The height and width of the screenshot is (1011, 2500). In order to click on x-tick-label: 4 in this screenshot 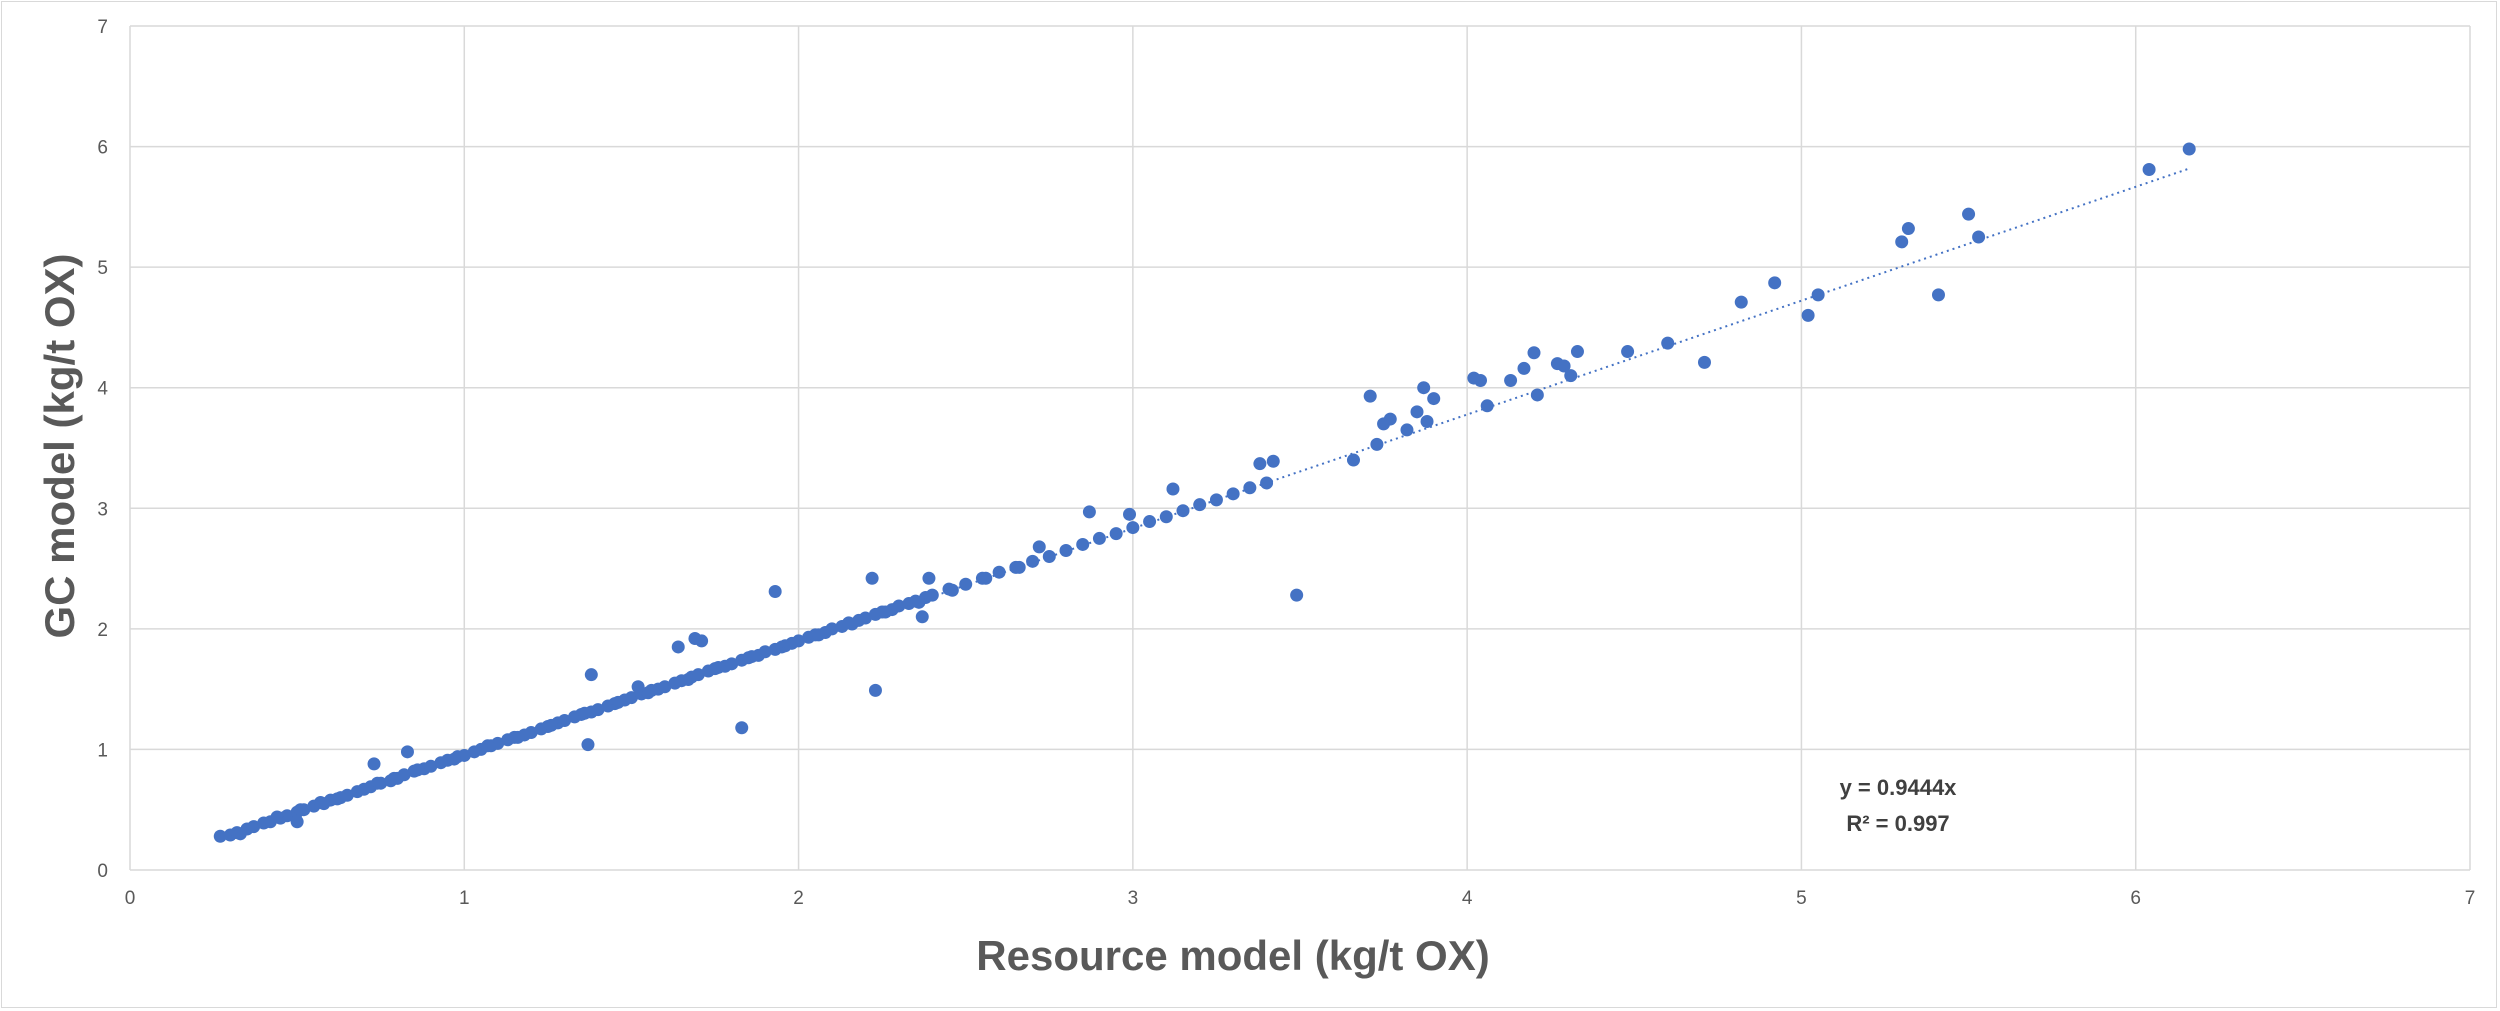, I will do `click(1467, 898)`.